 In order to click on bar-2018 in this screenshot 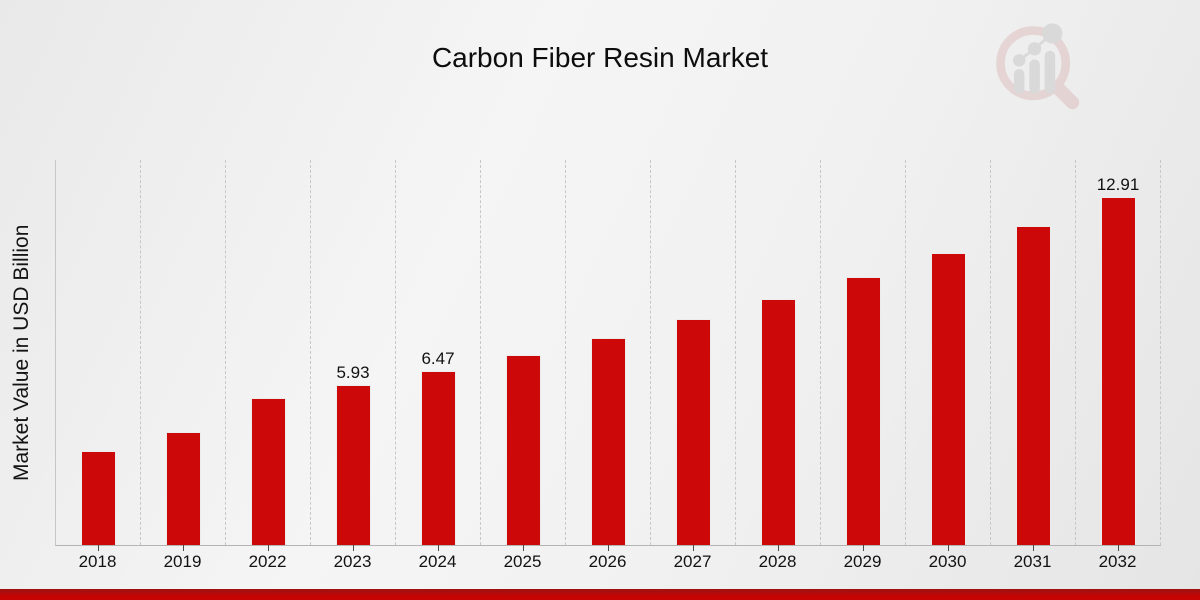, I will do `click(98, 498)`.